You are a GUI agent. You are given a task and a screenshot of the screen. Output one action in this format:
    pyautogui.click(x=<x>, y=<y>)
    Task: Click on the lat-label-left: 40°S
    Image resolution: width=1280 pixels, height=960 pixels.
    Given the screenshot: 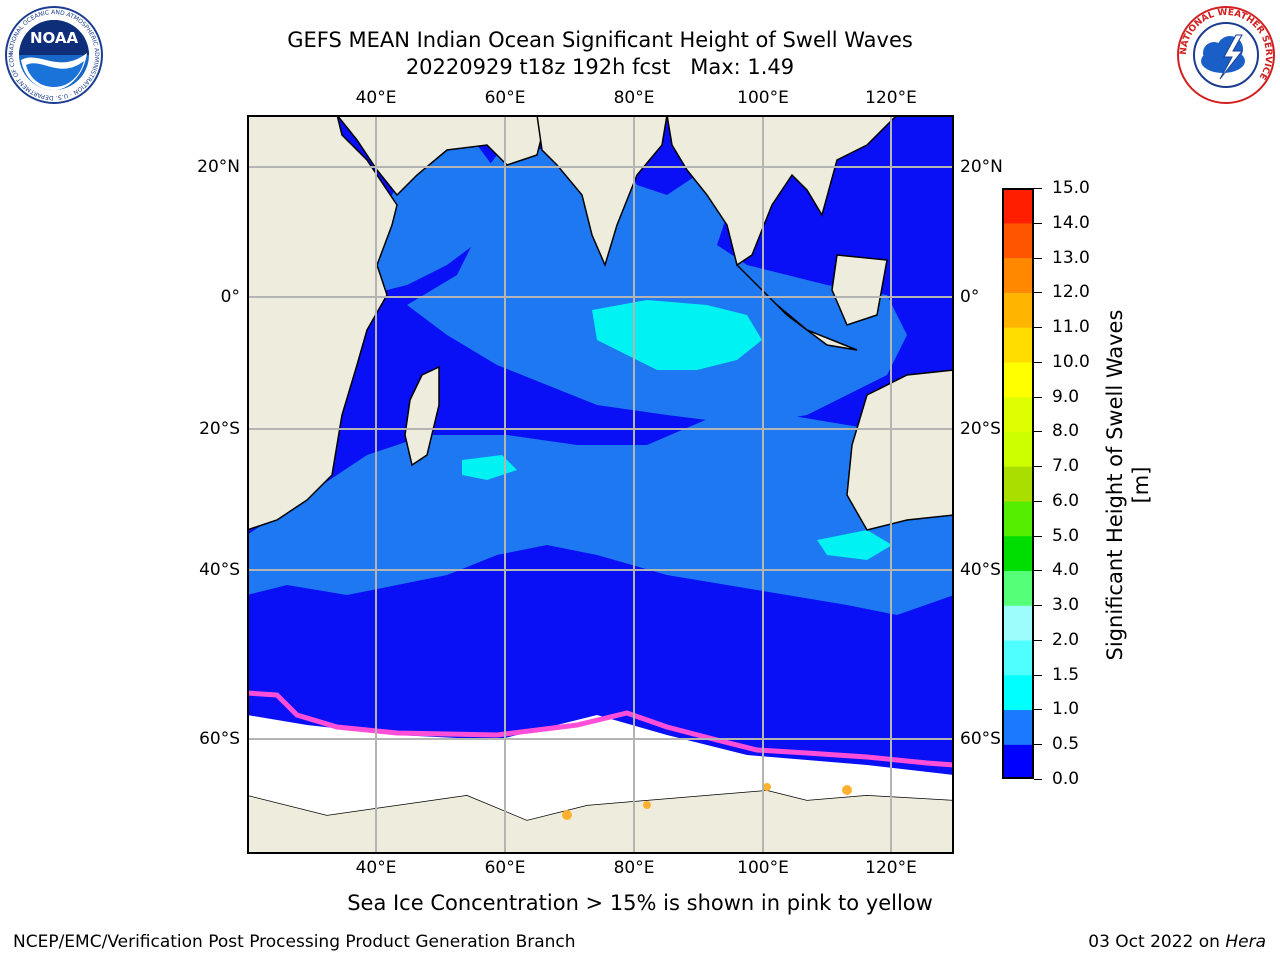 What is the action you would take?
    pyautogui.click(x=219, y=570)
    